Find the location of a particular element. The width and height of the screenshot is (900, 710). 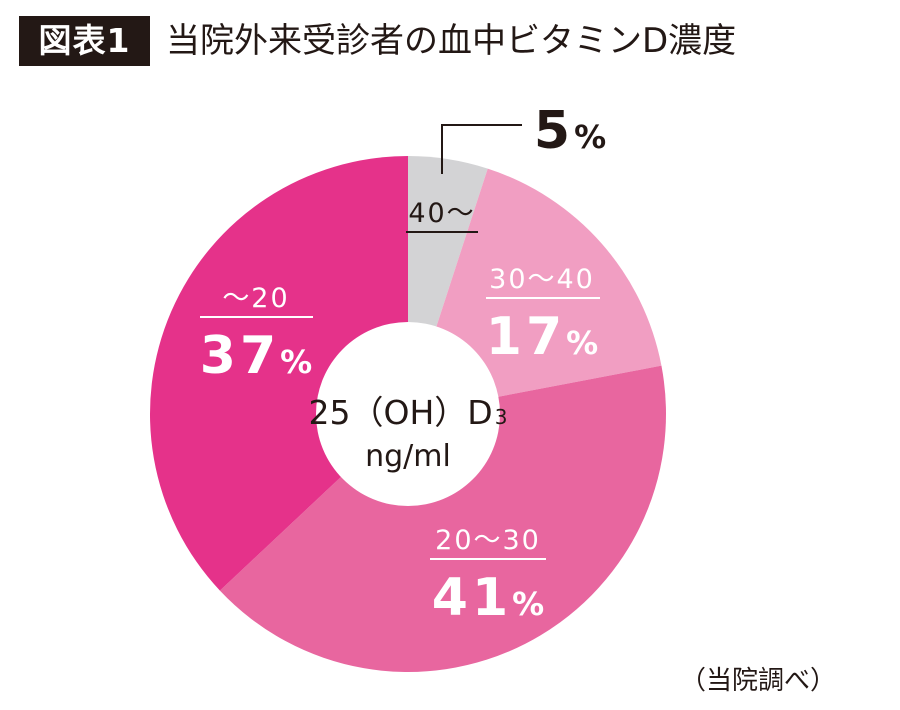

center-label-subscript: 3 is located at coordinates (501, 417).